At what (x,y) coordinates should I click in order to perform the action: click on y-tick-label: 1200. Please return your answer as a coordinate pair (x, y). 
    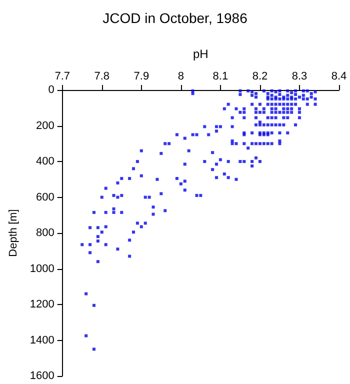
    Looking at the image, I should click on (42, 304).